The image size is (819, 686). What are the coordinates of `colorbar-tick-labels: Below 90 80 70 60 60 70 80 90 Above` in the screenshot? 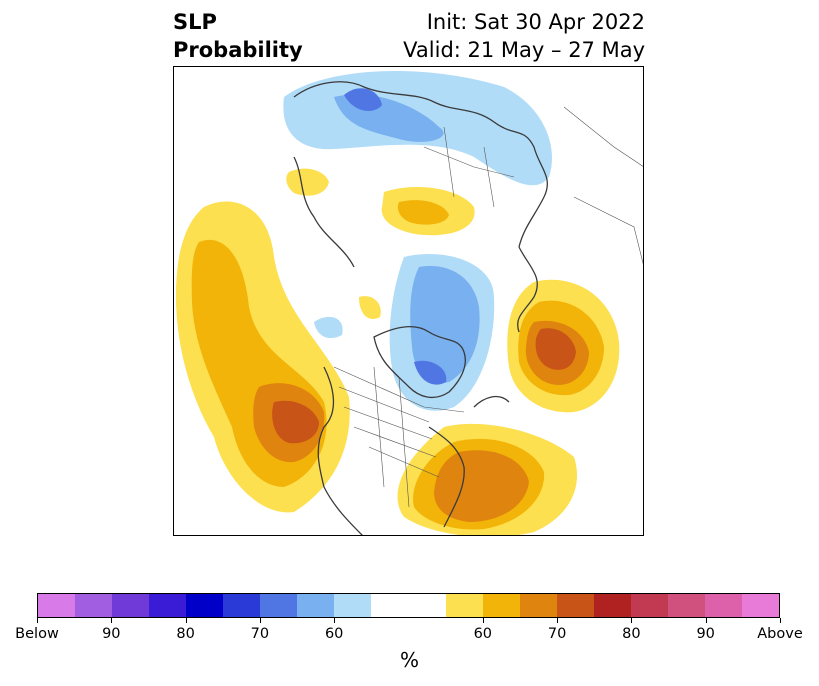 It's located at (409, 636).